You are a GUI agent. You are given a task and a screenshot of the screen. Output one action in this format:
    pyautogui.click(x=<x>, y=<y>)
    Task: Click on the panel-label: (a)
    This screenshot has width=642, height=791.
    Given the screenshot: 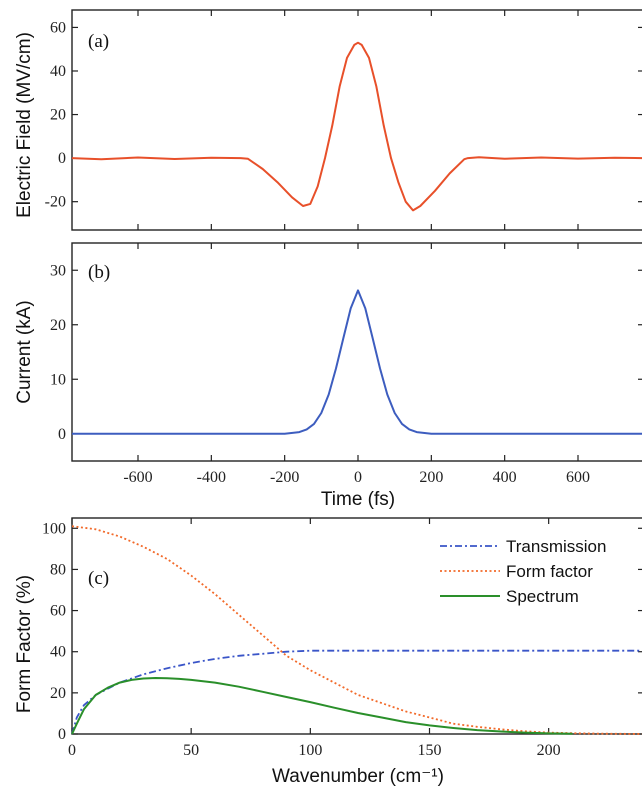 What is the action you would take?
    pyautogui.click(x=98, y=41)
    